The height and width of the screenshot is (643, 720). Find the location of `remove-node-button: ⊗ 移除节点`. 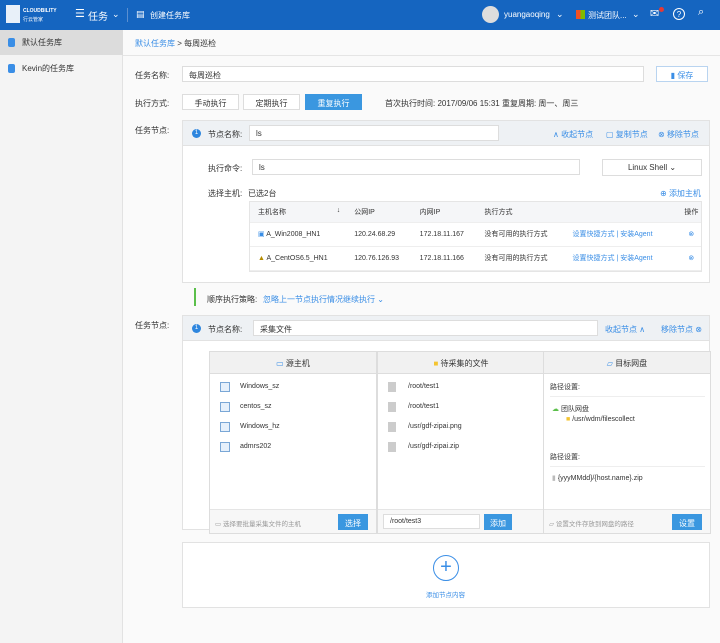

remove-node-button: ⊗ 移除节点 is located at coordinates (678, 134).